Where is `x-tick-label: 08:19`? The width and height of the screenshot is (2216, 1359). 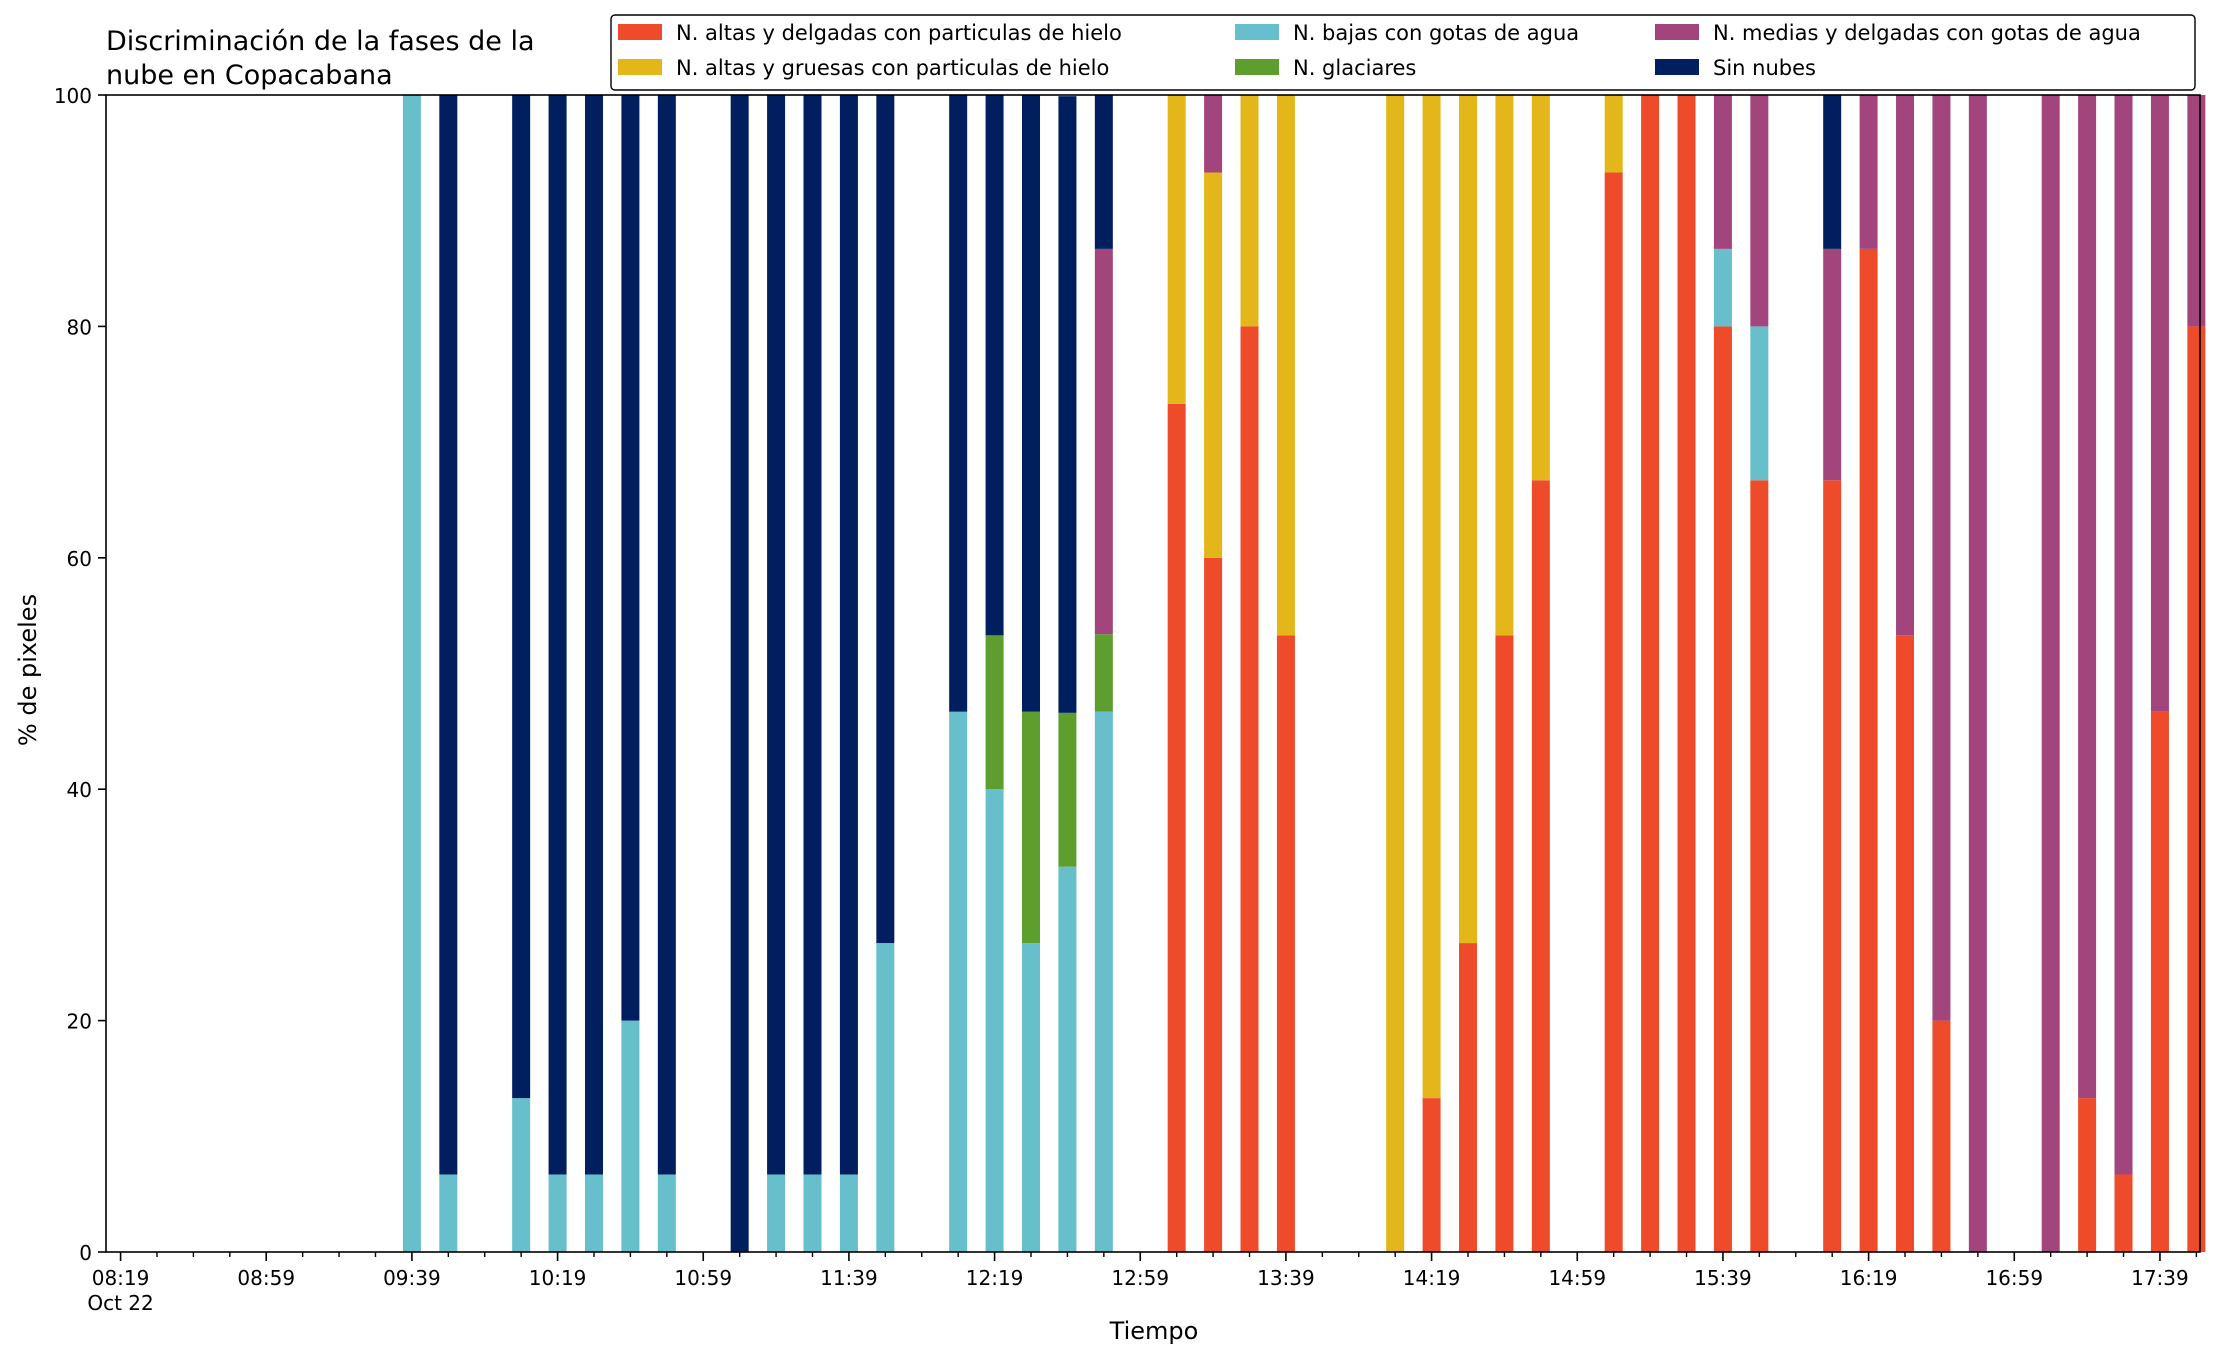
x-tick-label: 08:19 is located at coordinates (121, 1278).